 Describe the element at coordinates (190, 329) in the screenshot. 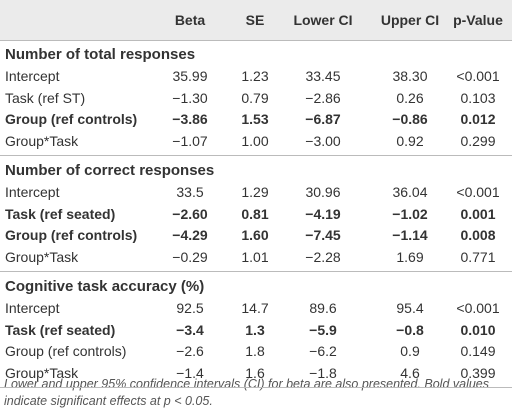

I see `value-cell: −3.4` at that location.